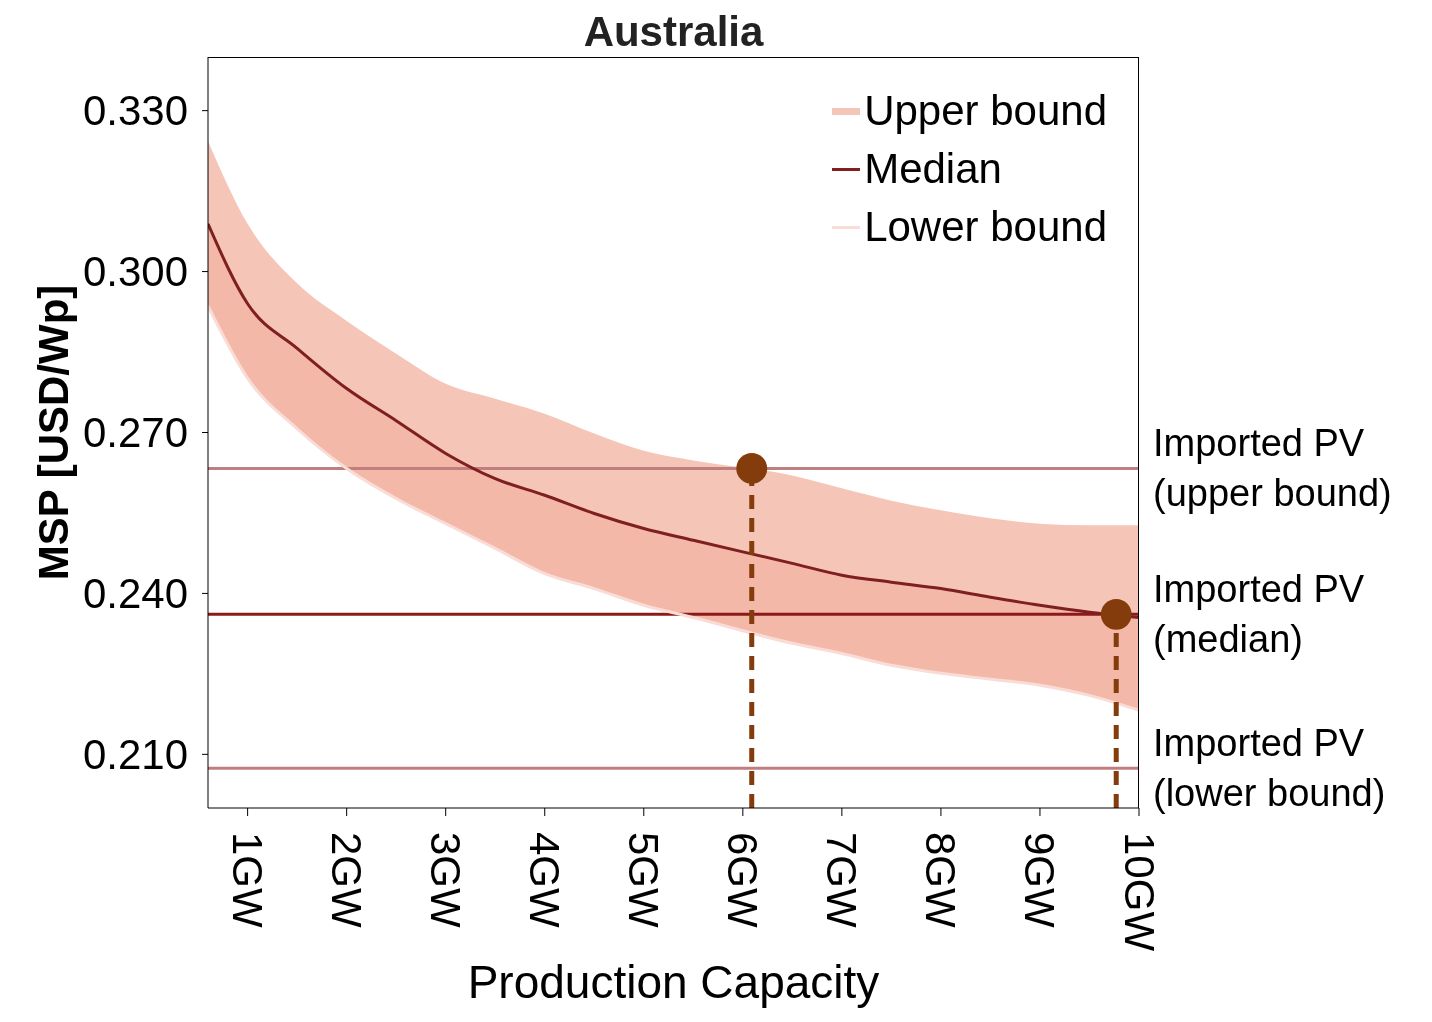 This screenshot has height=1022, width=1432. Describe the element at coordinates (985, 111) in the screenshot. I see `legend-label: Upper bound` at that location.